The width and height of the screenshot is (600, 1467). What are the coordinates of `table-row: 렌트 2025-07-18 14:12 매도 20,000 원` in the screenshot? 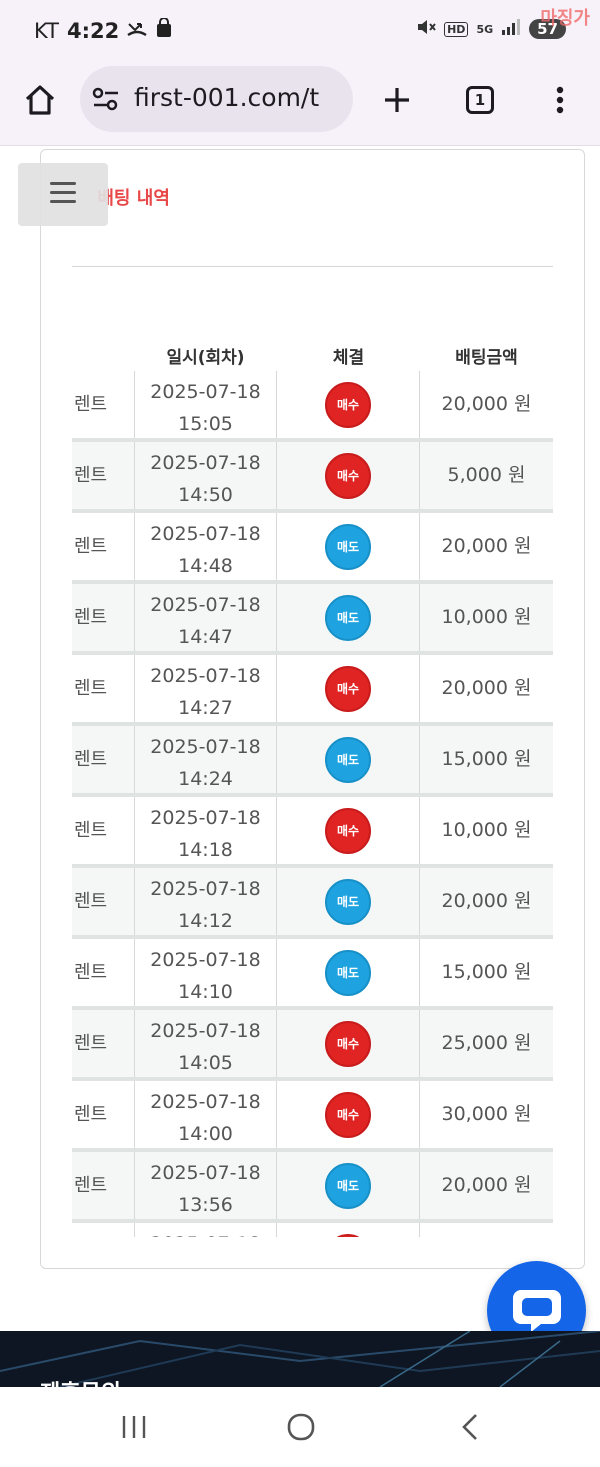 It's located at (312, 903).